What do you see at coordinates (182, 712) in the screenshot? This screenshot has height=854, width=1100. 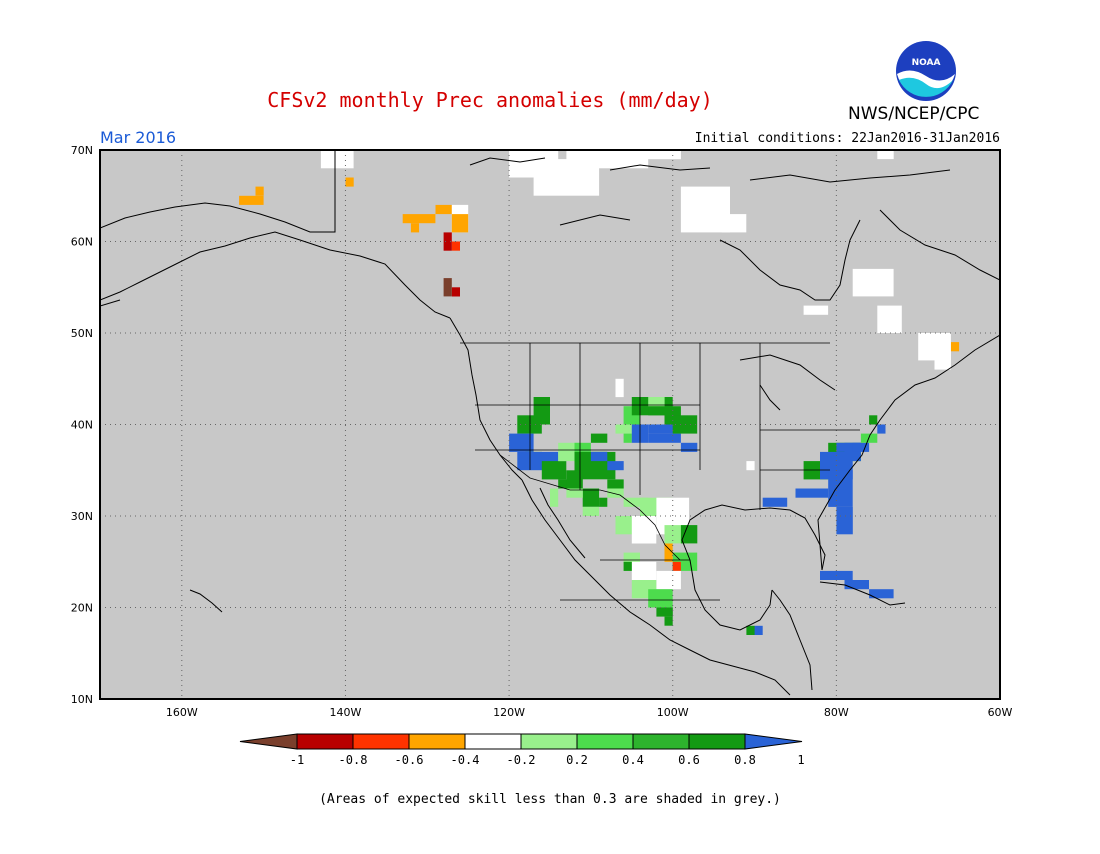 I see `lon-label: 160W` at bounding box center [182, 712].